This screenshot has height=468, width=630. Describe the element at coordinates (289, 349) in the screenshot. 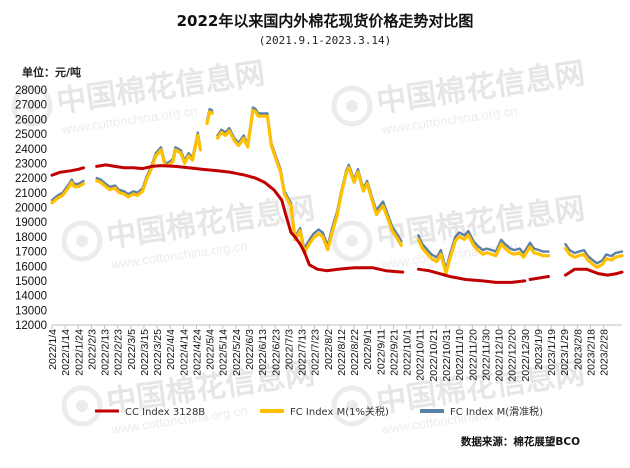

I see `x-tick-label: 2022/7/3` at that location.